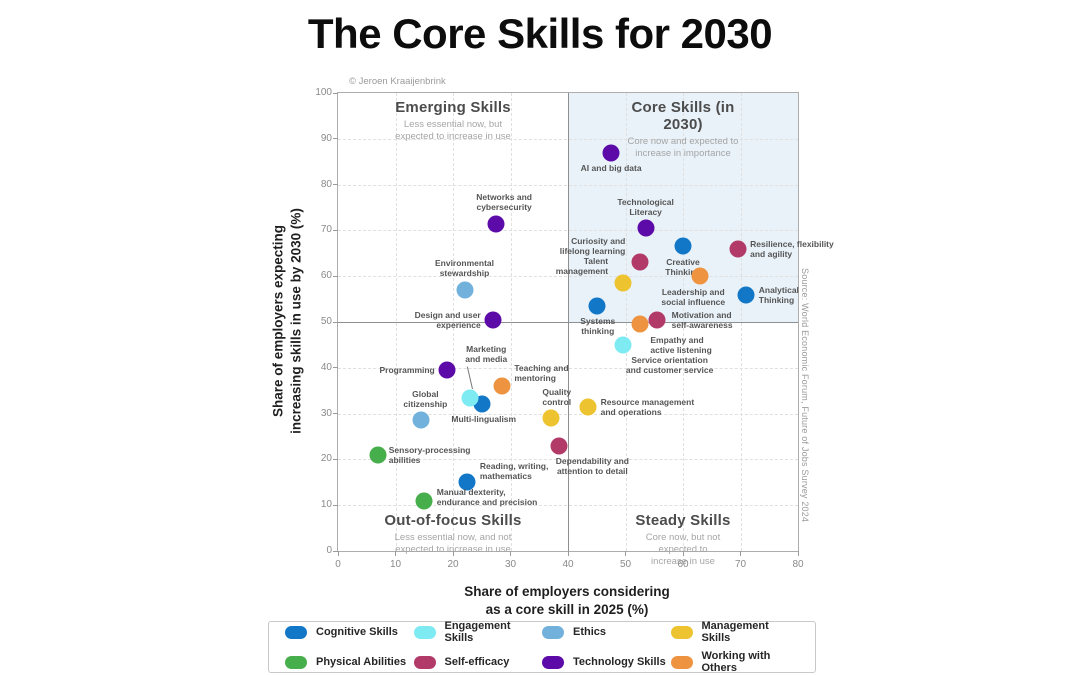 The image size is (1080, 675). I want to click on legend-label: Engagement Skills, so click(477, 632).